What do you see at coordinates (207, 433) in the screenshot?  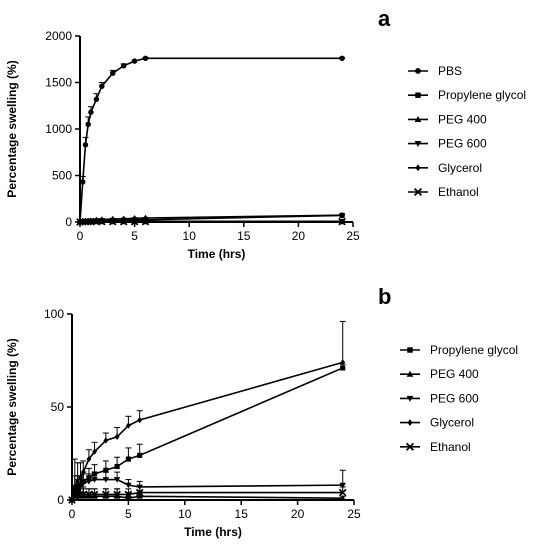 I see `series-propylene-glycol` at bounding box center [207, 433].